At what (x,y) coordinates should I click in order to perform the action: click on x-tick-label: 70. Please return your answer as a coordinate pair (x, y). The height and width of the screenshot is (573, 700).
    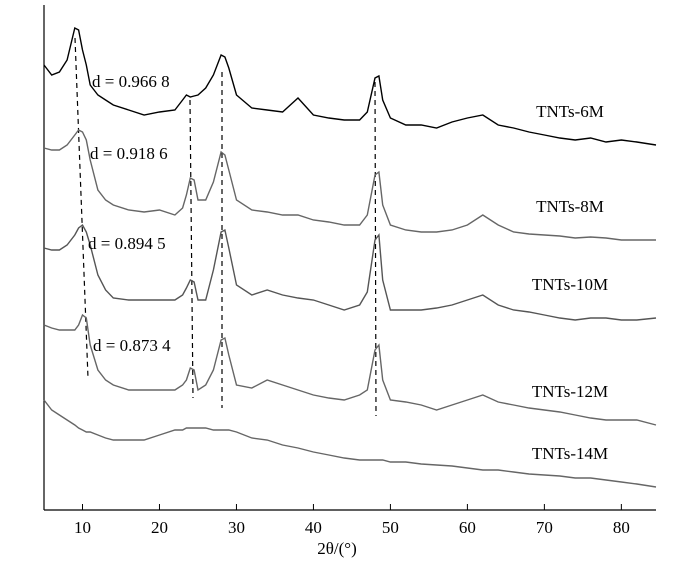
    Looking at the image, I should click on (544, 527).